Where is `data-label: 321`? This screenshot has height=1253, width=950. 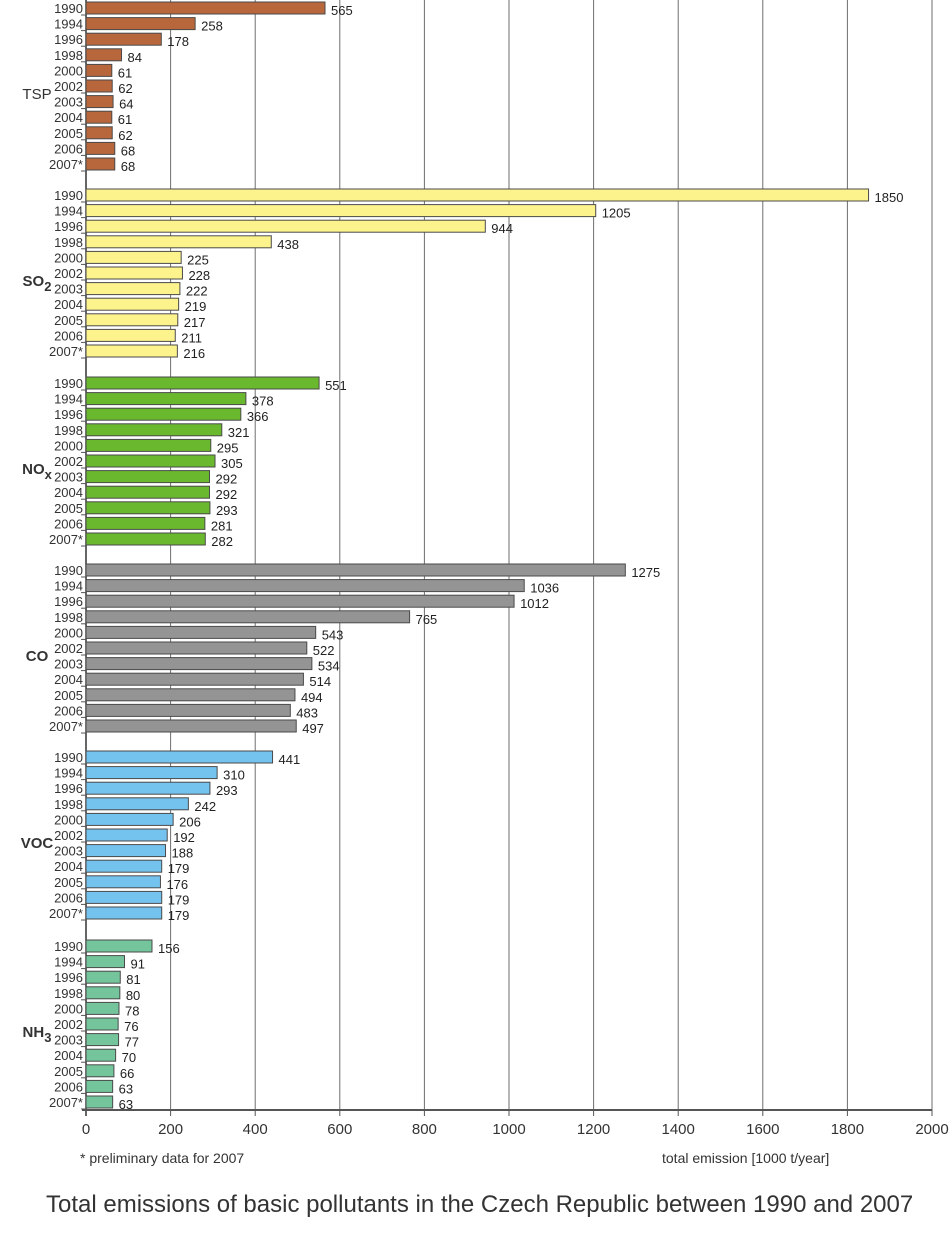
data-label: 321 is located at coordinates (239, 432).